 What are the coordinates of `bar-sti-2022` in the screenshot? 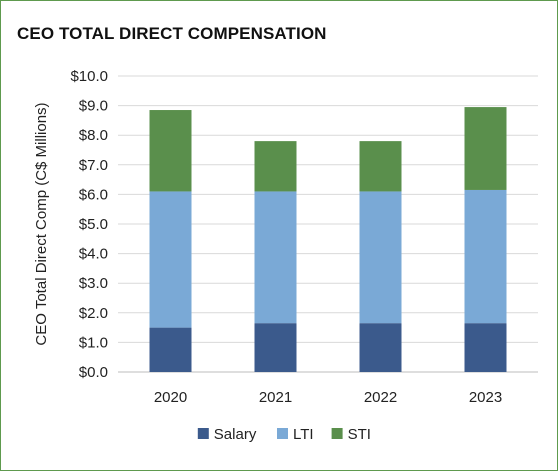 It's located at (380, 166).